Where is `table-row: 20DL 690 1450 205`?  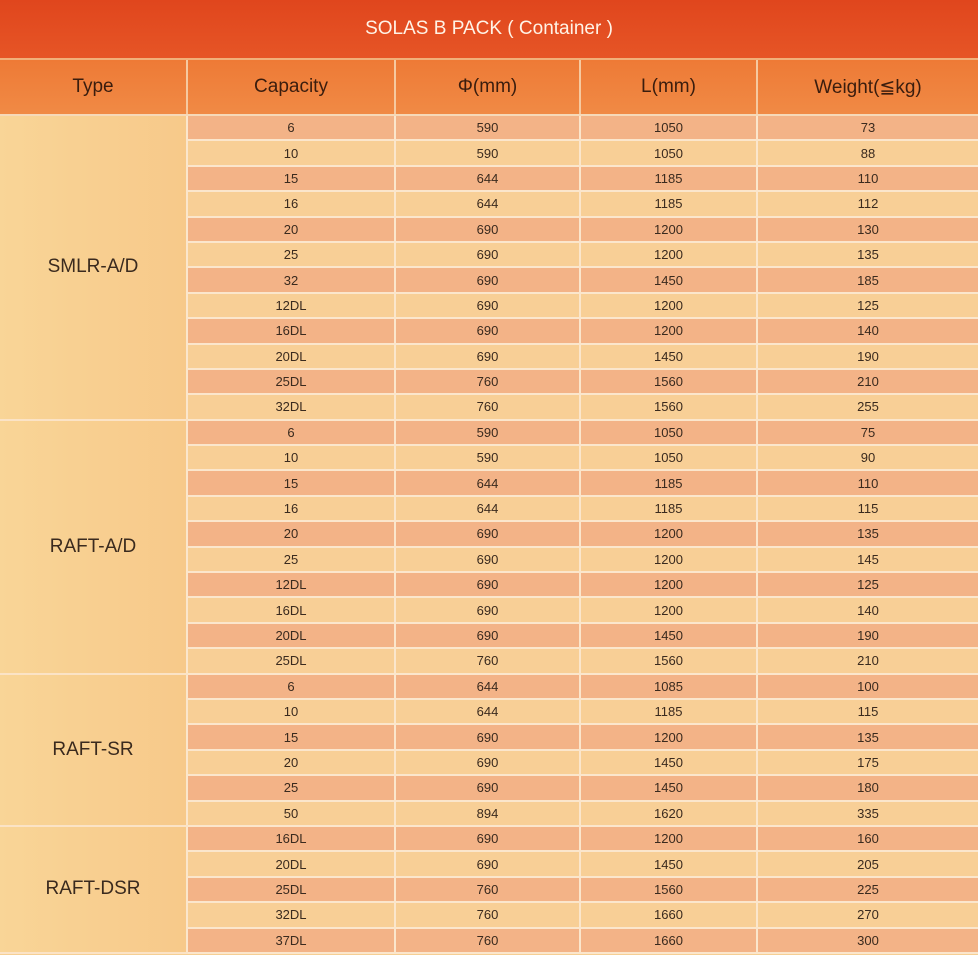 table-row: 20DL 690 1450 205 is located at coordinates (489, 864).